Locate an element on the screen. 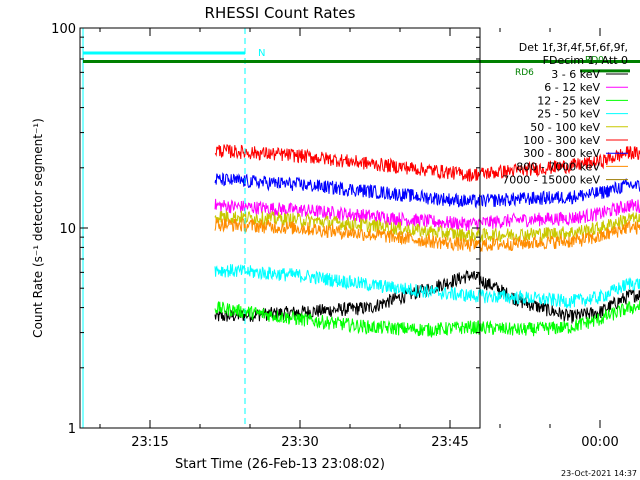  x-tick-label-2: 23:45 is located at coordinates (449, 442).